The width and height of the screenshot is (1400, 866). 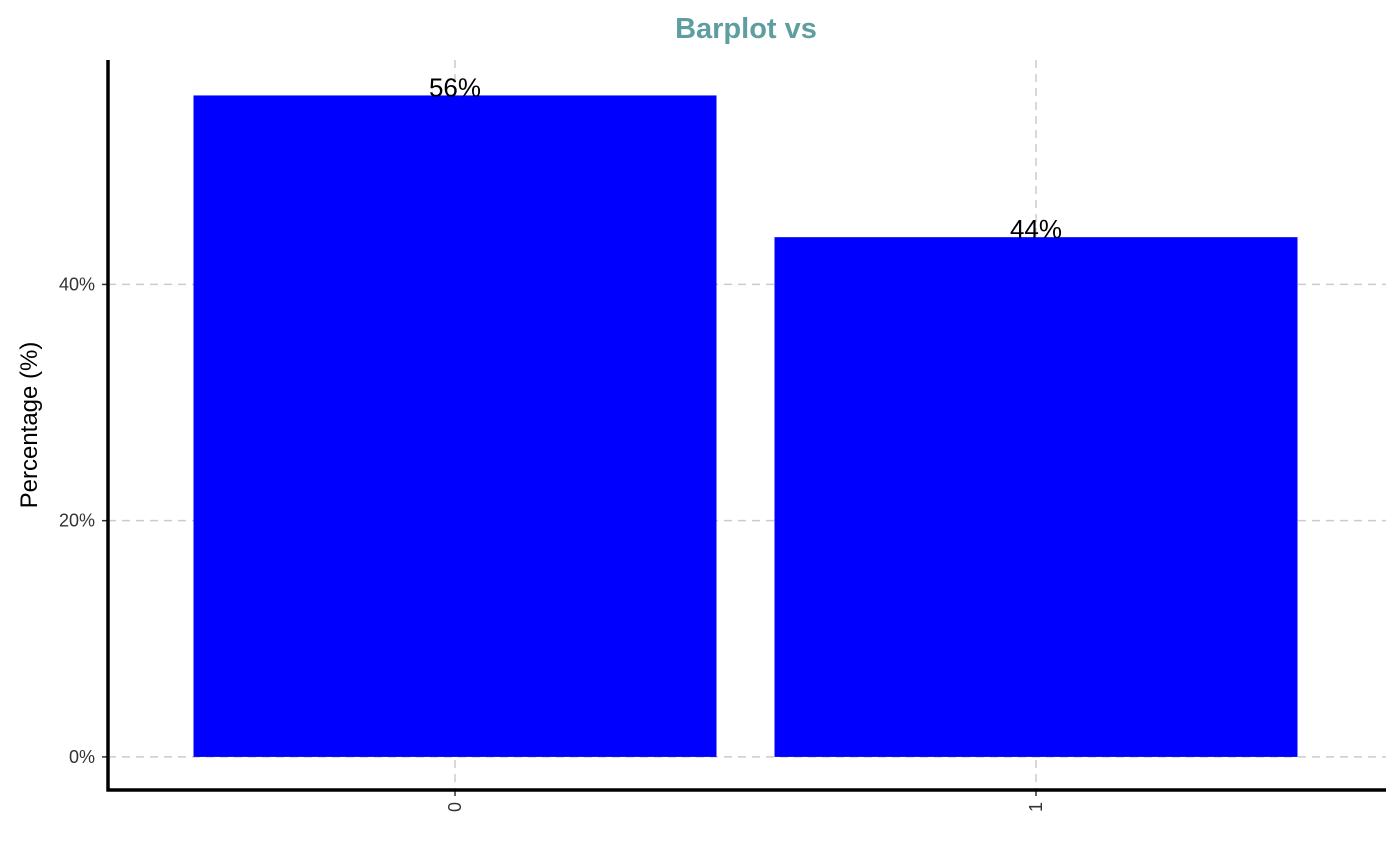 I want to click on bar-value-label: 56%, so click(x=455, y=87).